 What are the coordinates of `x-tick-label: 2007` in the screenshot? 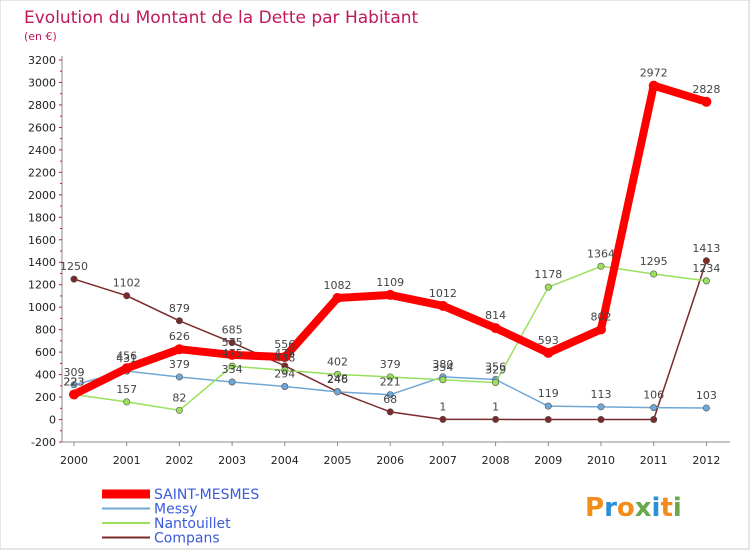 It's located at (443, 460).